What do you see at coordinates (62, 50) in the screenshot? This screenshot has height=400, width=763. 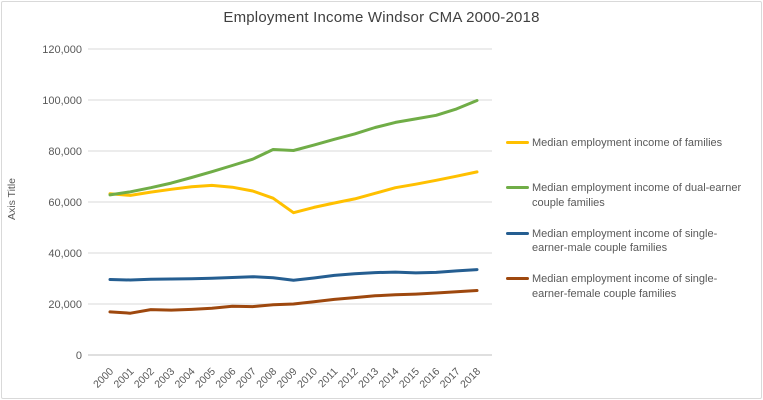 I see `y-tick-label: 120,000` at bounding box center [62, 50].